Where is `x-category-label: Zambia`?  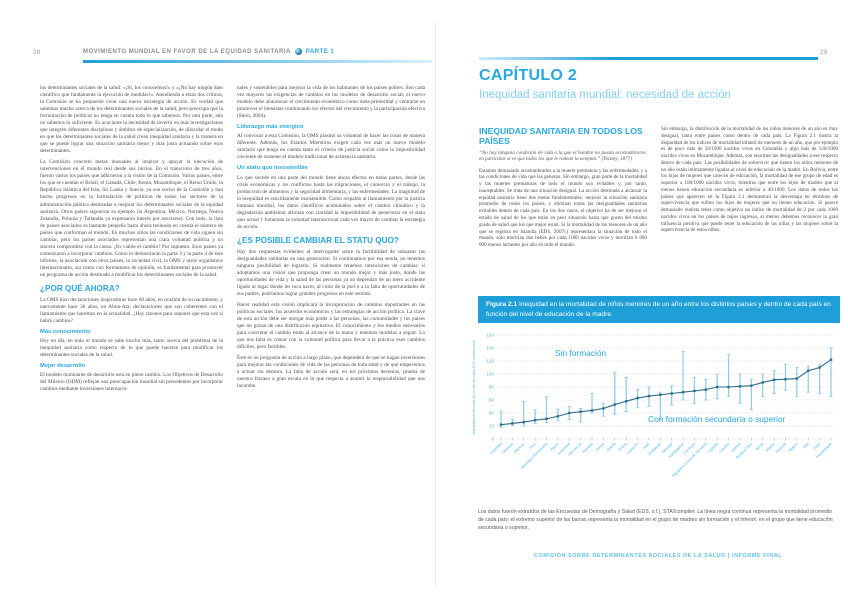
x-category-label: Zambia is located at coordinates (735, 447).